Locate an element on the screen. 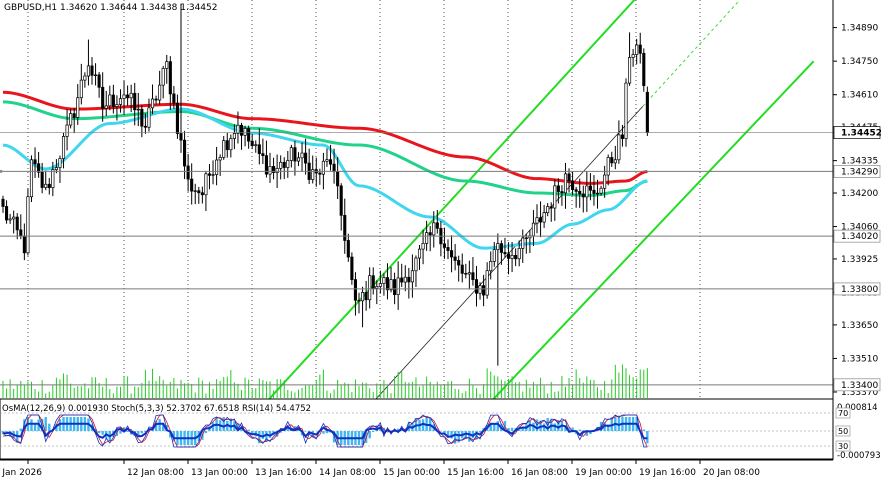 This screenshot has height=481, width=881. ma-red-line is located at coordinates (325, 137).